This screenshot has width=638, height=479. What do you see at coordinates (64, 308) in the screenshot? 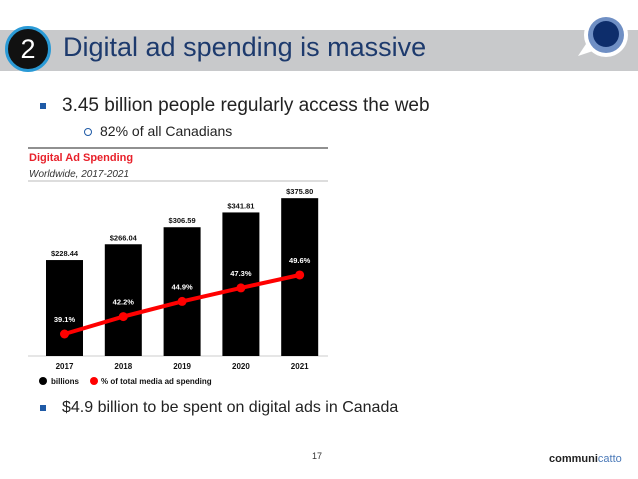
I see `bar-2017` at bounding box center [64, 308].